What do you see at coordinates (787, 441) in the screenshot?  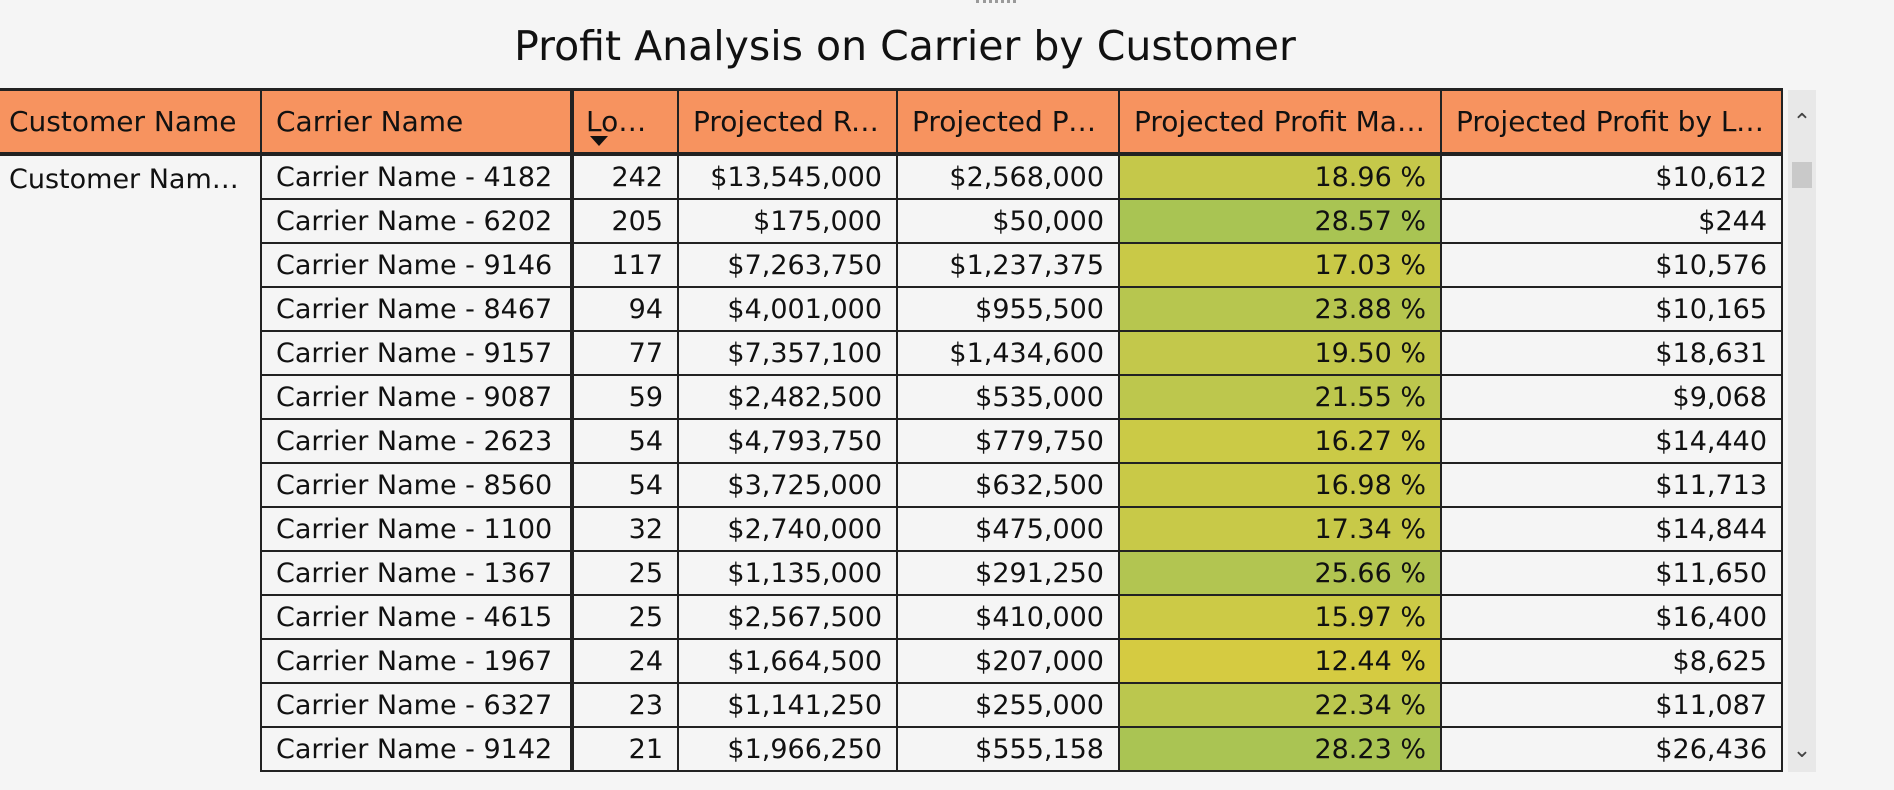 I see `cell-projected-revenue: $4,793,750` at bounding box center [787, 441].